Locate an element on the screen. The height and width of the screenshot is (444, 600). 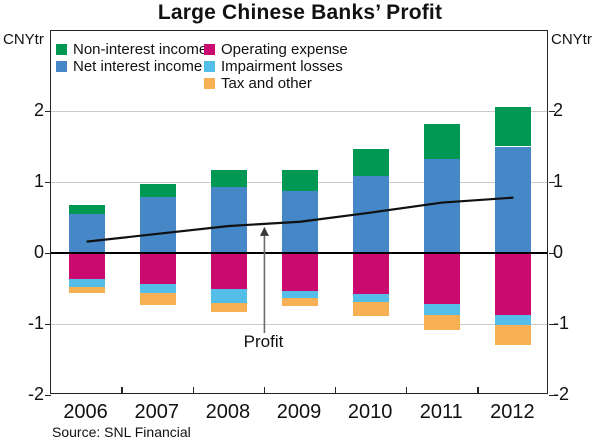
bar-segment-2012-impairment-losses is located at coordinates (513, 319).